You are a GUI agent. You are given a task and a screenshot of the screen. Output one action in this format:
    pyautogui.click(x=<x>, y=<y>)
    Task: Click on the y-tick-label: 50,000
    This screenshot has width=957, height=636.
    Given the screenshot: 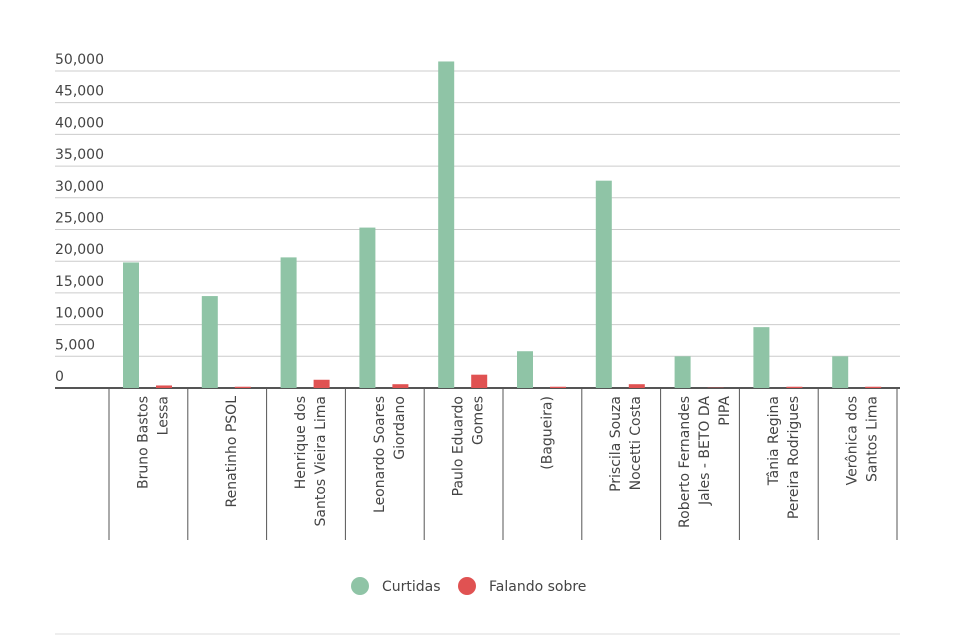 What is the action you would take?
    pyautogui.click(x=79, y=60)
    